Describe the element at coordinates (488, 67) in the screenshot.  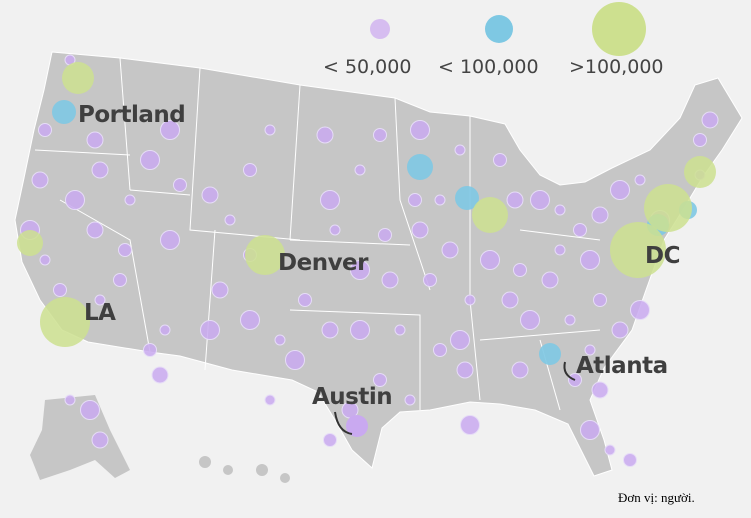
I see `legend-medium-label: < 100,000` at that location.